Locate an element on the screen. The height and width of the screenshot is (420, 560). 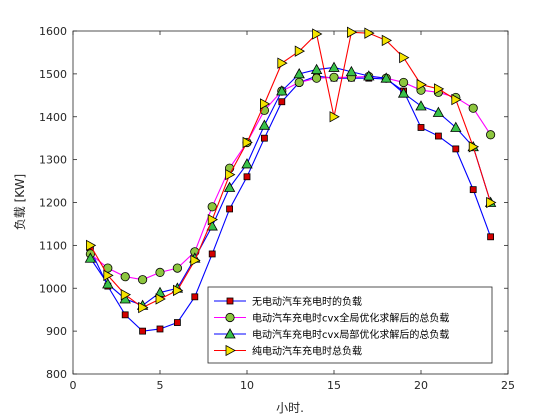
y-tick-label: 1000 is located at coordinates (53, 288).